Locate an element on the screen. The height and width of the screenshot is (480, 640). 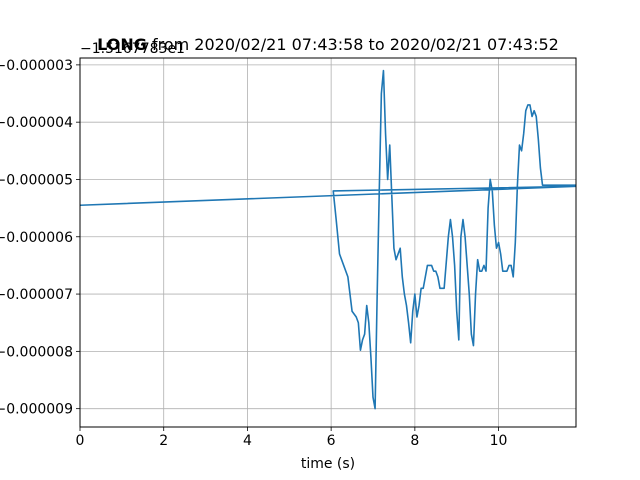
x-tick-label: 6 is located at coordinates (331, 441).